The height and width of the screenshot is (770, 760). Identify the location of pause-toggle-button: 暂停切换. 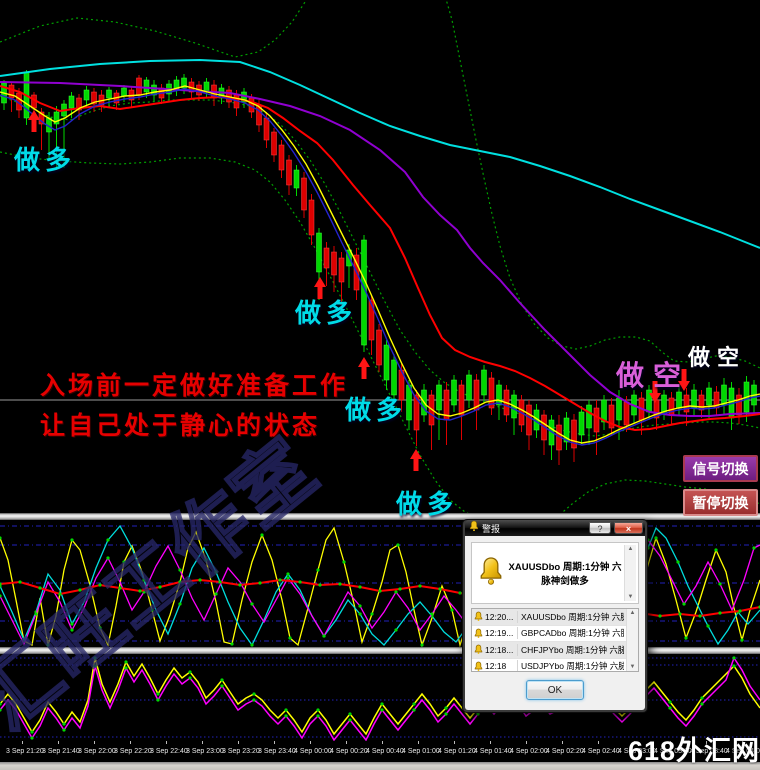
(720, 502).